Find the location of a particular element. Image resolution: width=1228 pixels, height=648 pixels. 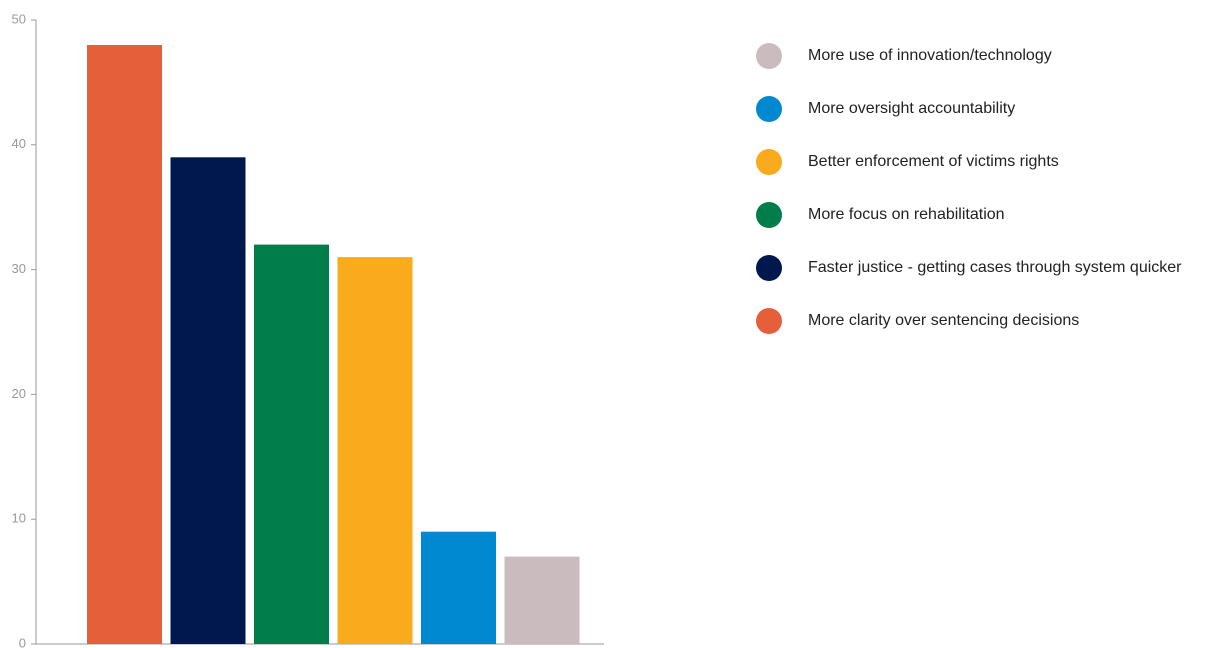

legend-item: More use of innovation/technology is located at coordinates (969, 56).